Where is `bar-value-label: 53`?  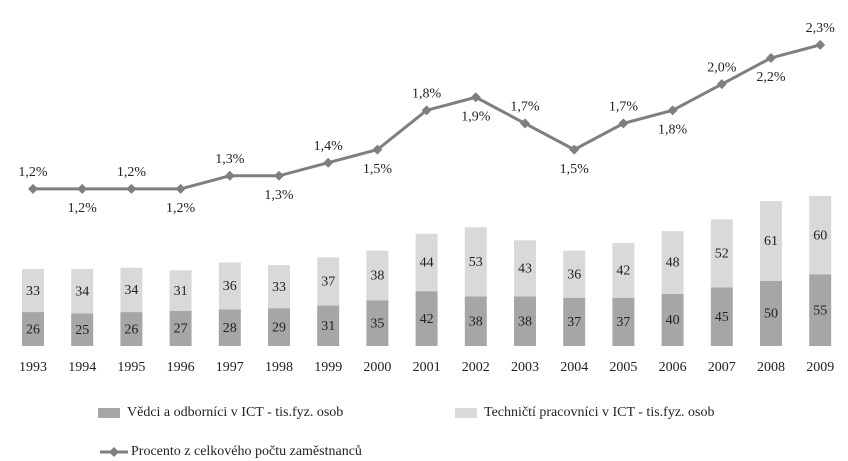 bar-value-label: 53 is located at coordinates (476, 262).